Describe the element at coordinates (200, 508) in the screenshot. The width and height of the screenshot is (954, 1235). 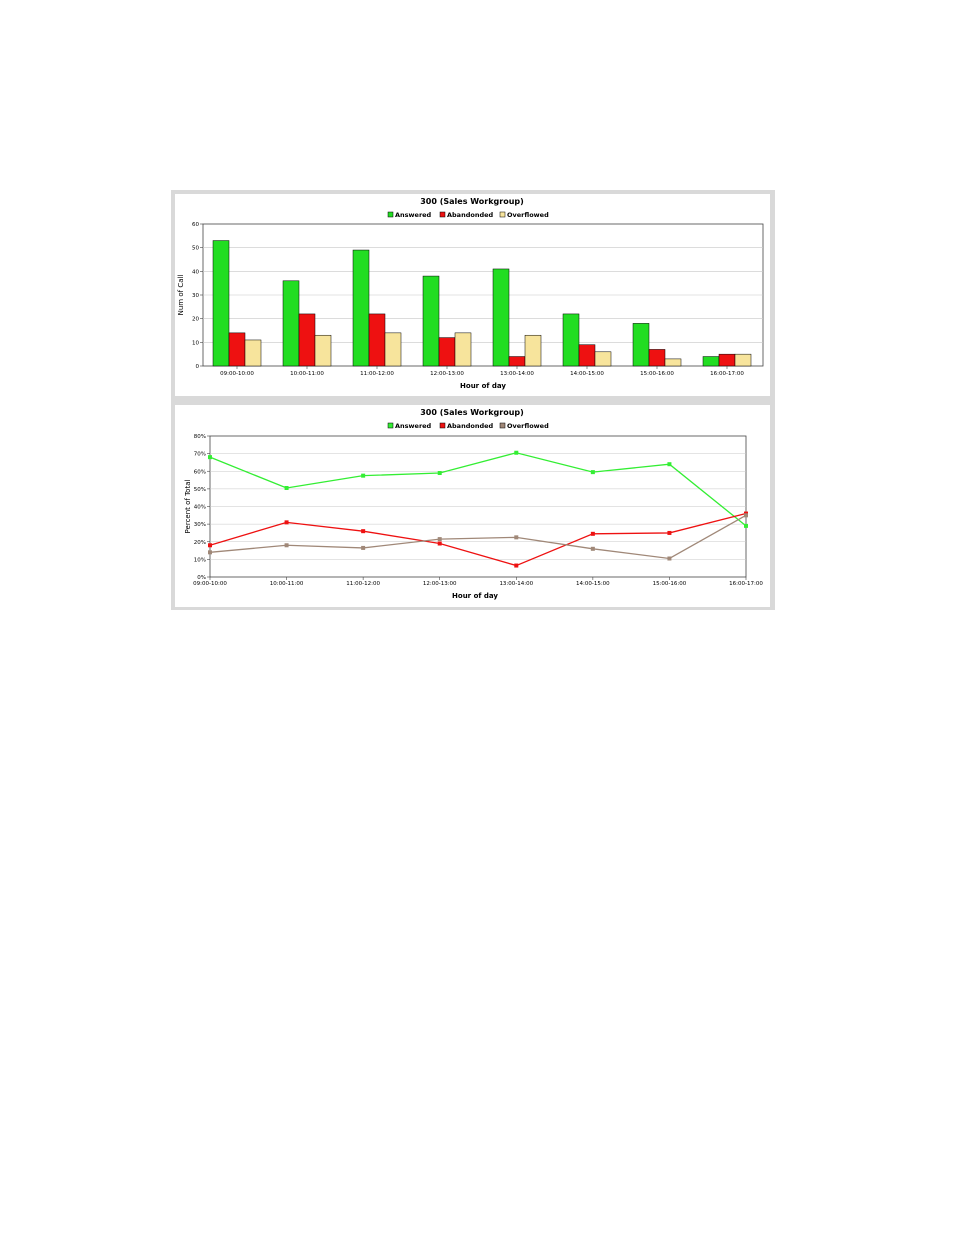
I see `y-tick-label: 40%` at that location.